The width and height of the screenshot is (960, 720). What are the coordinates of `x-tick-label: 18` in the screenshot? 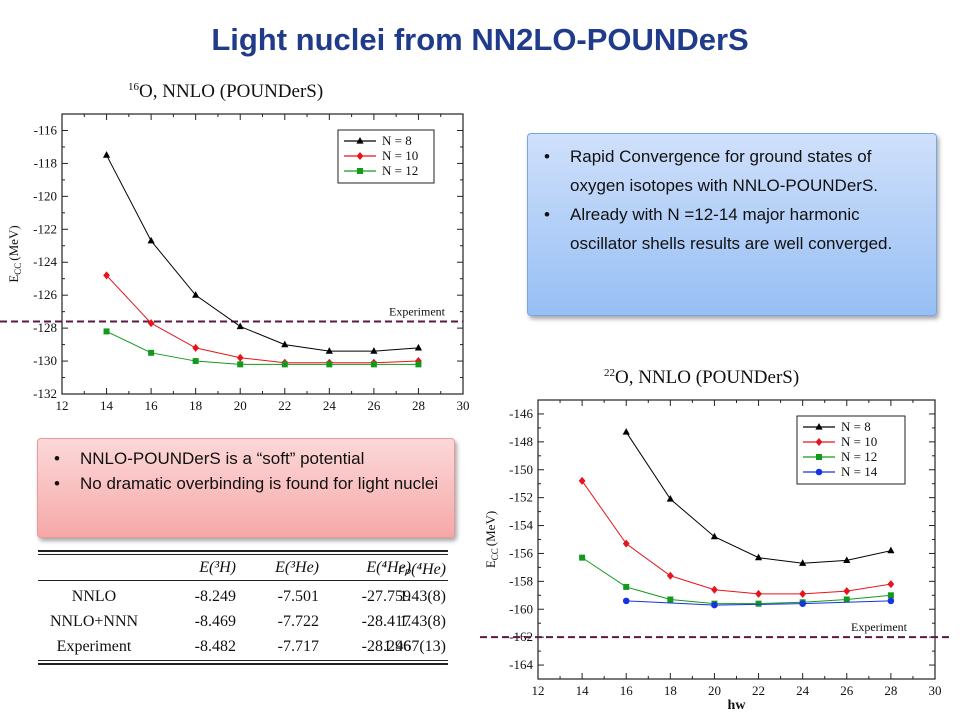 It's located at (195, 405).